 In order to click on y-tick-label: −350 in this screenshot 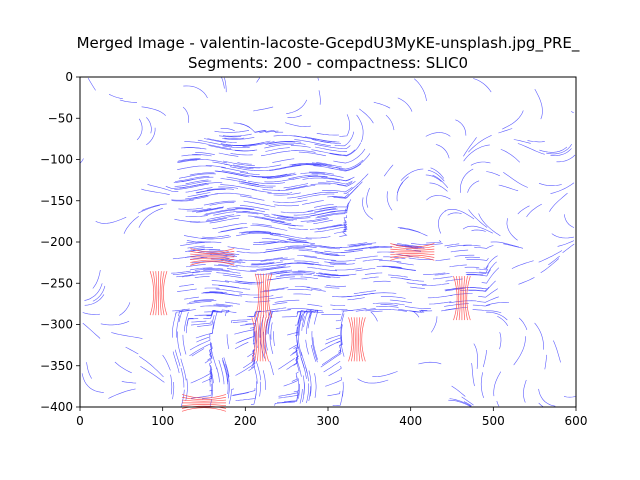, I will do `click(56, 366)`.